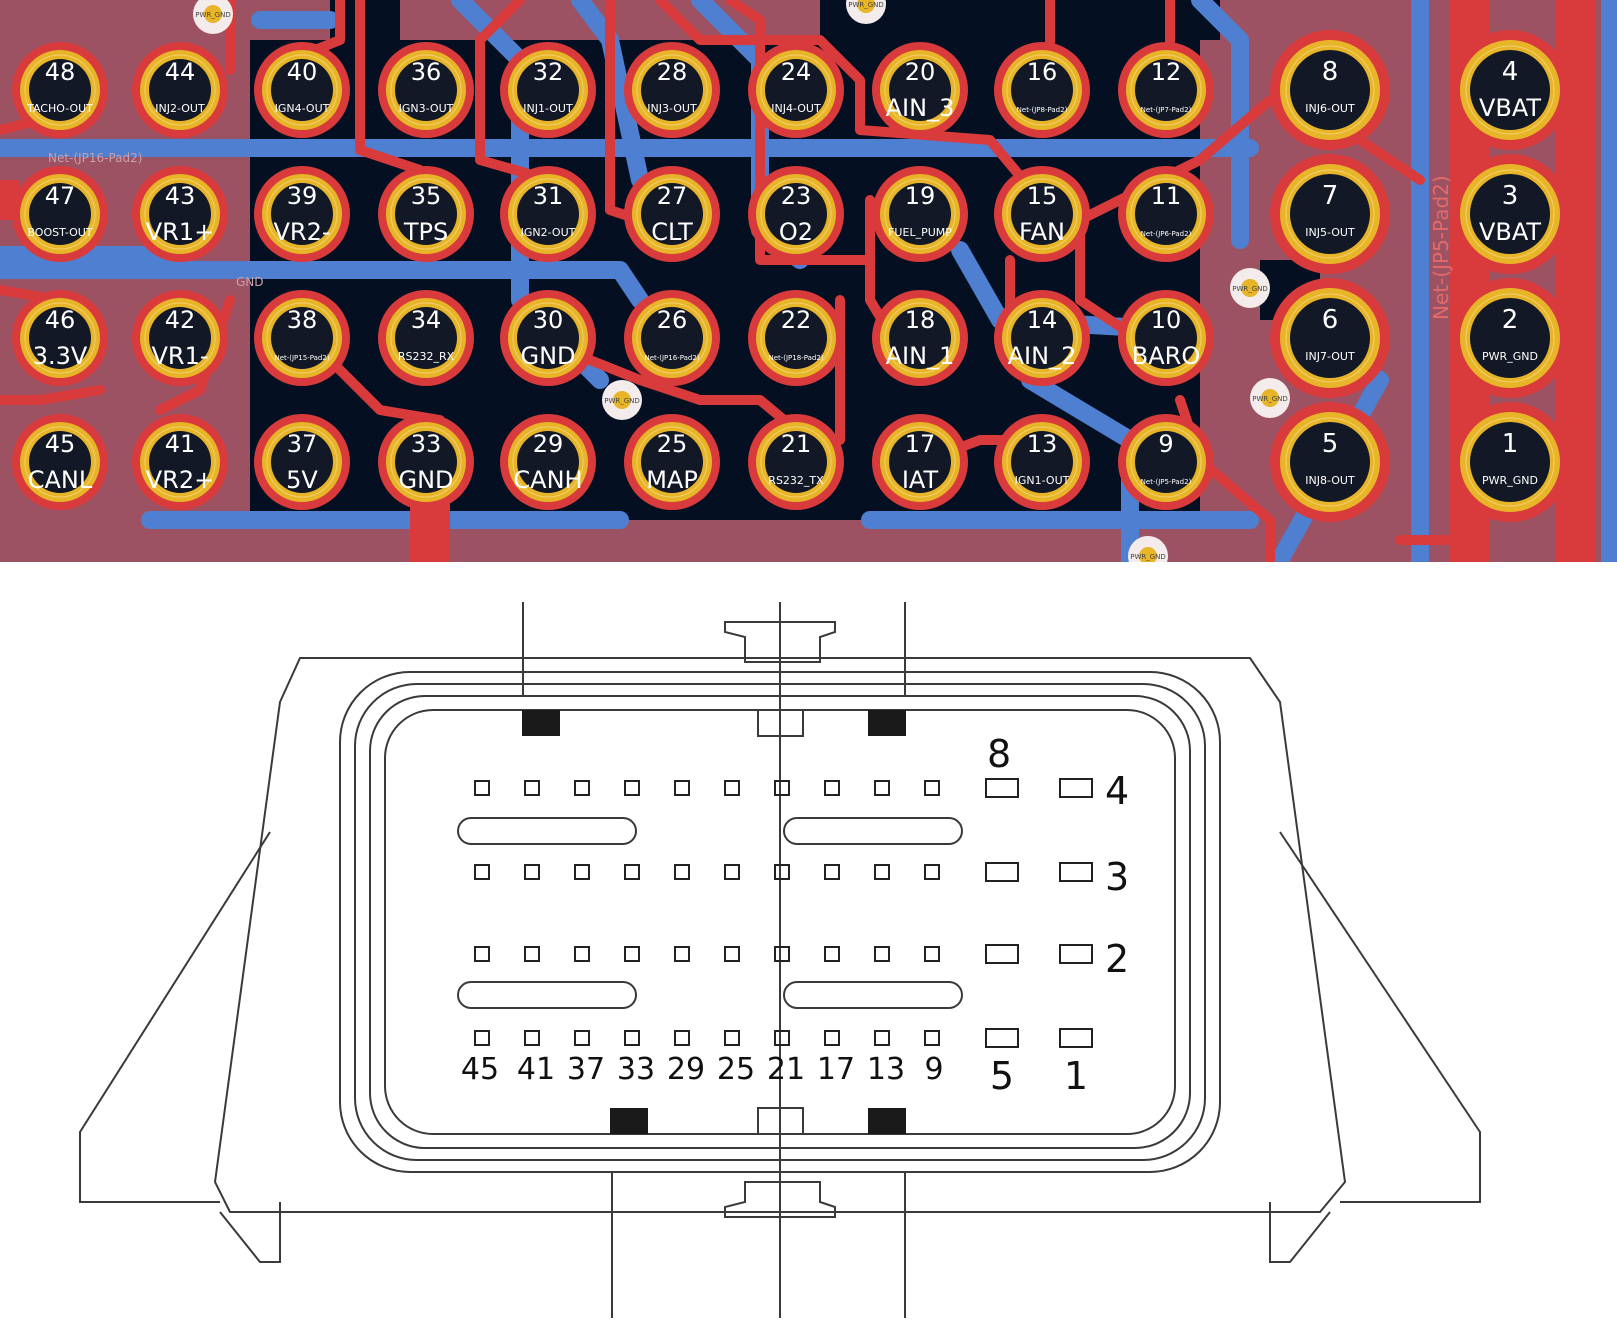 This screenshot has height=1322, width=1617. I want to click on pad-number: 1, so click(1510, 444).